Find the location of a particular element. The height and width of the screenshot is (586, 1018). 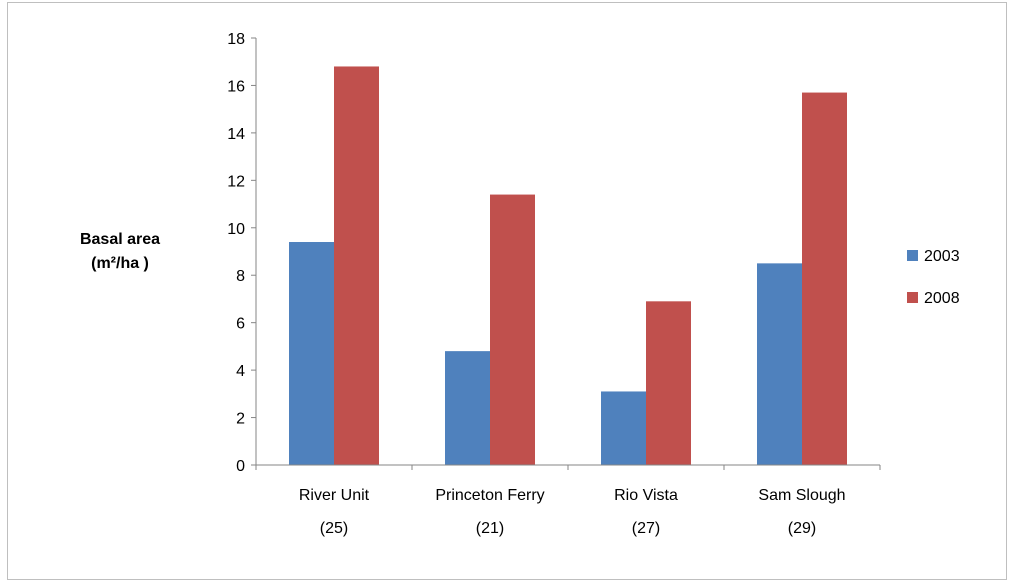

x-tick-label: Princeton Ferry is located at coordinates (489, 495).